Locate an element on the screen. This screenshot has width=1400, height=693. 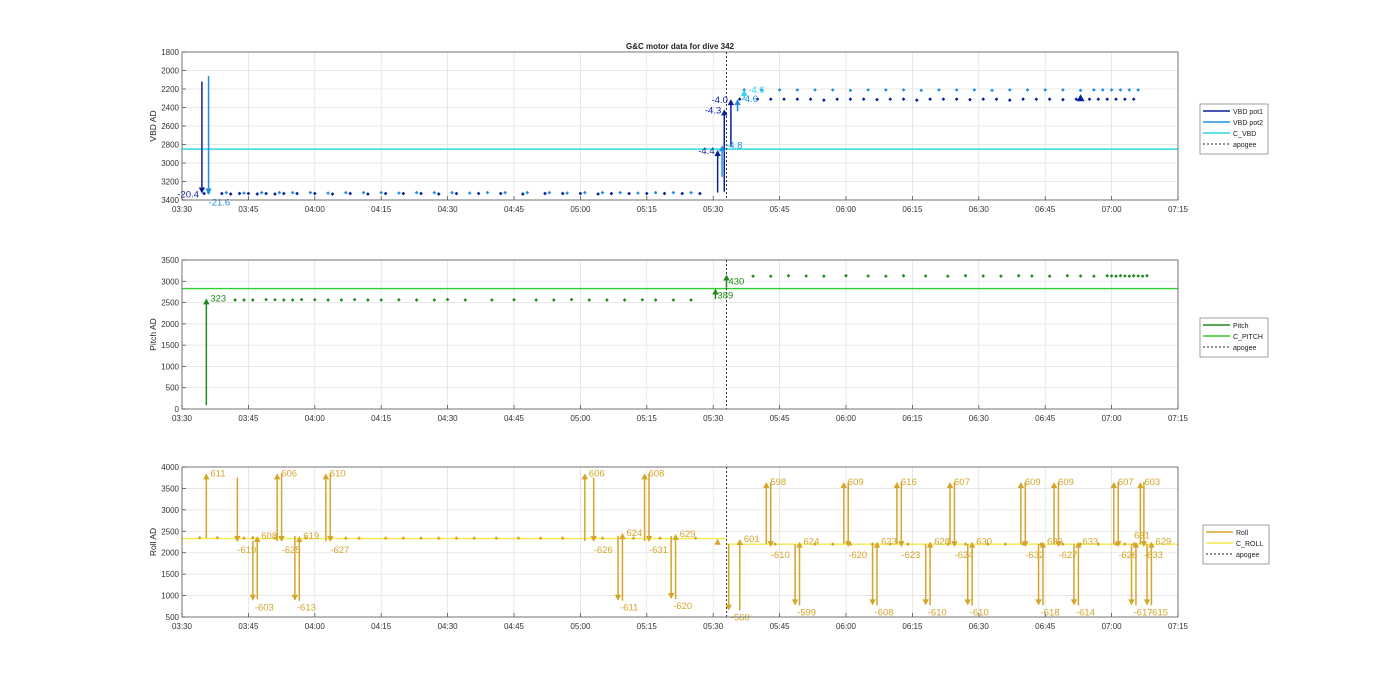
arrow-label: -610 is located at coordinates (979, 612).